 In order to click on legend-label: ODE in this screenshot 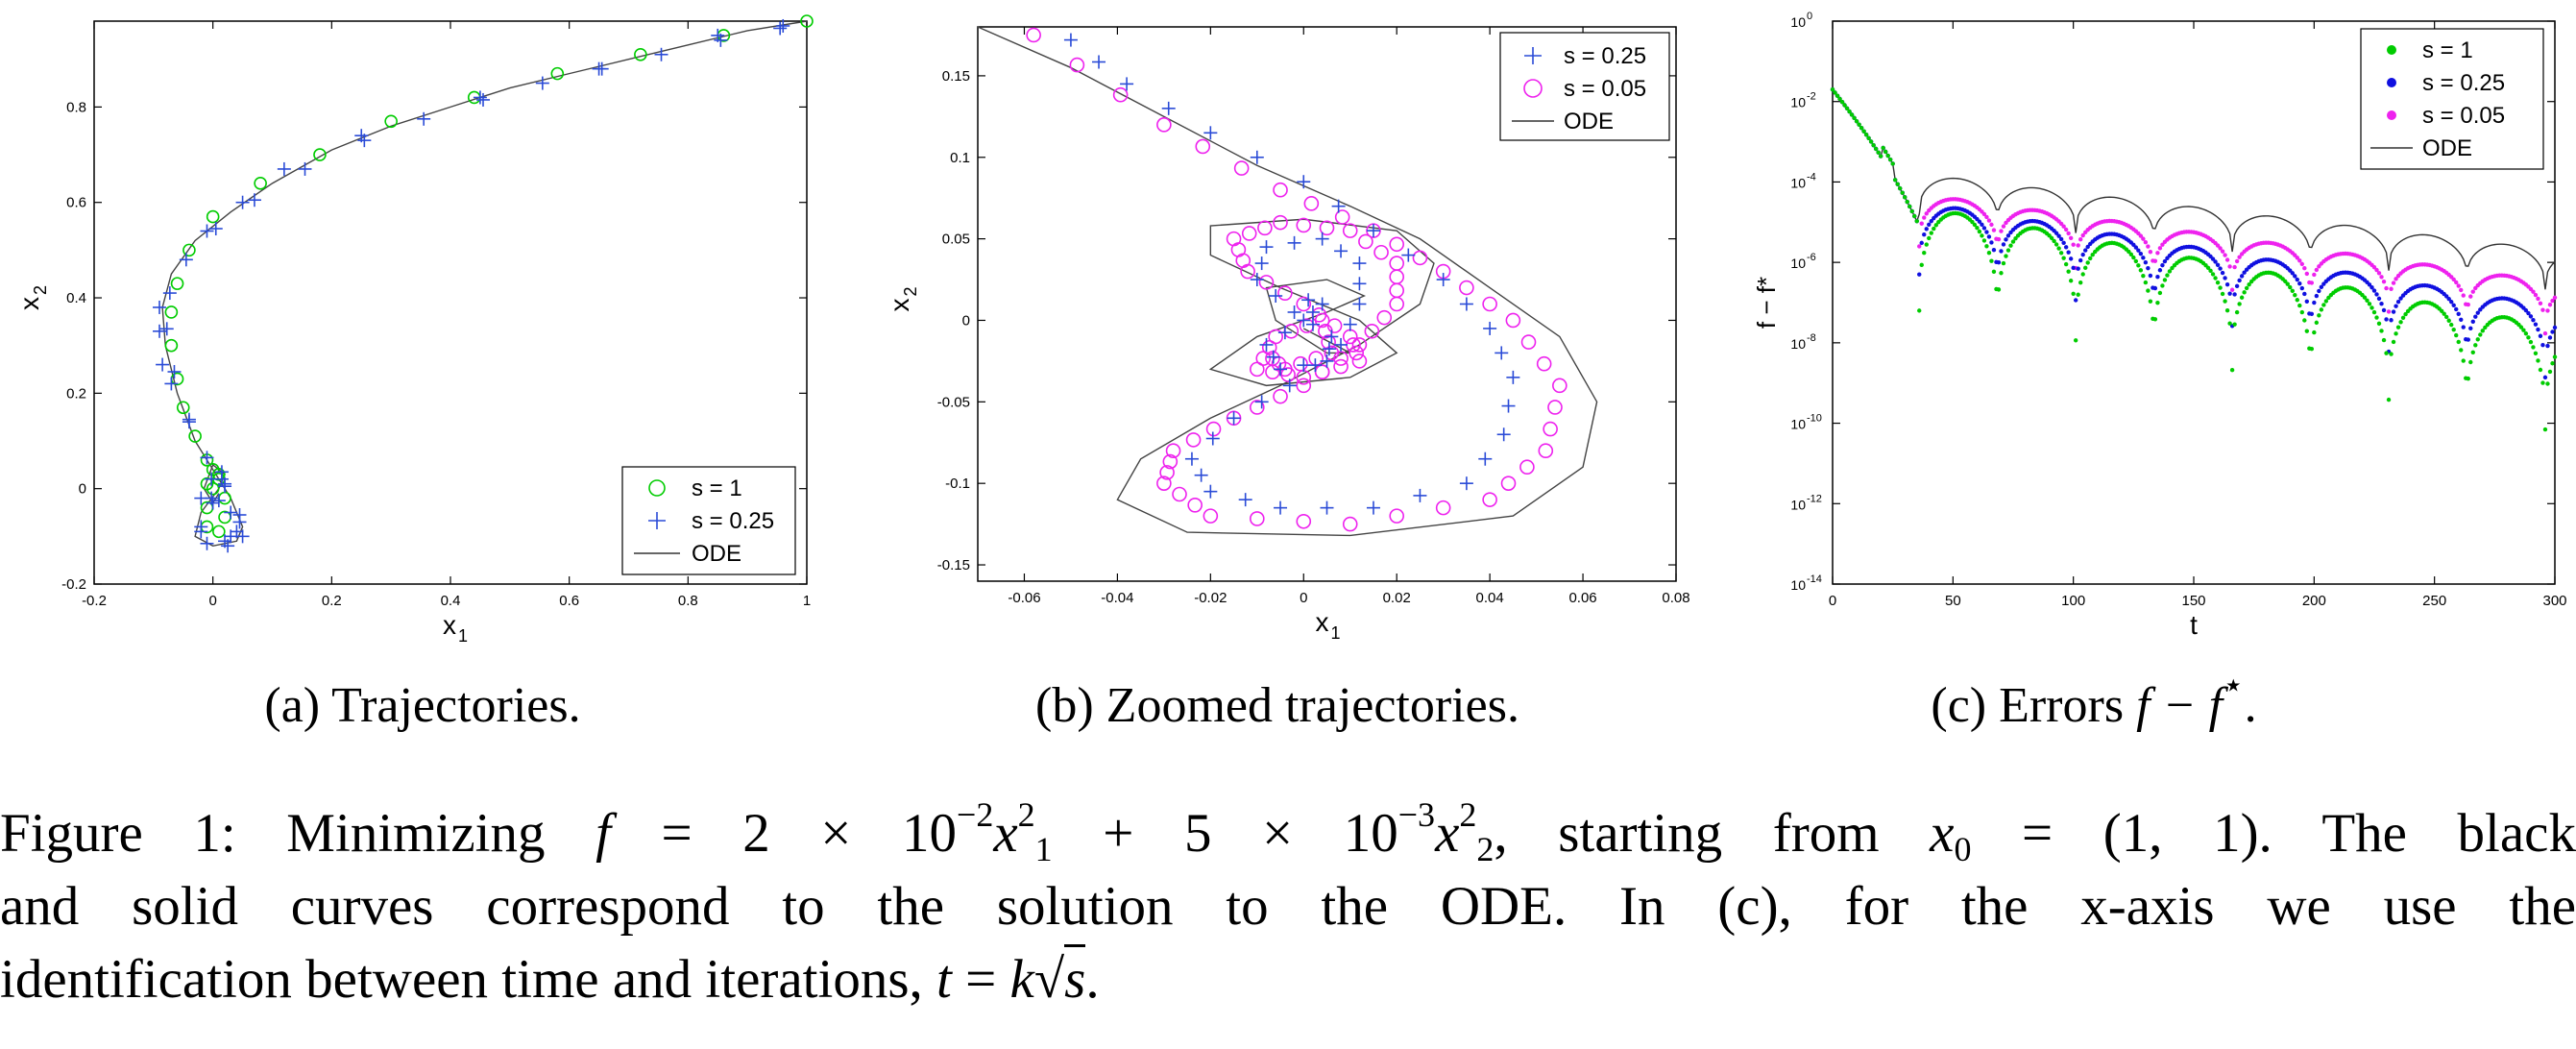, I will do `click(716, 554)`.